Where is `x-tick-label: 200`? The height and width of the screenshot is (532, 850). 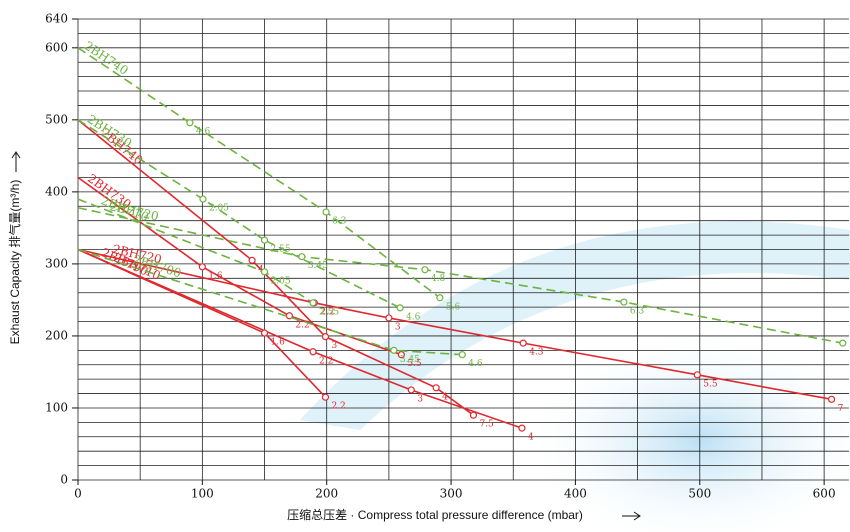 x-tick-label: 200 is located at coordinates (326, 494).